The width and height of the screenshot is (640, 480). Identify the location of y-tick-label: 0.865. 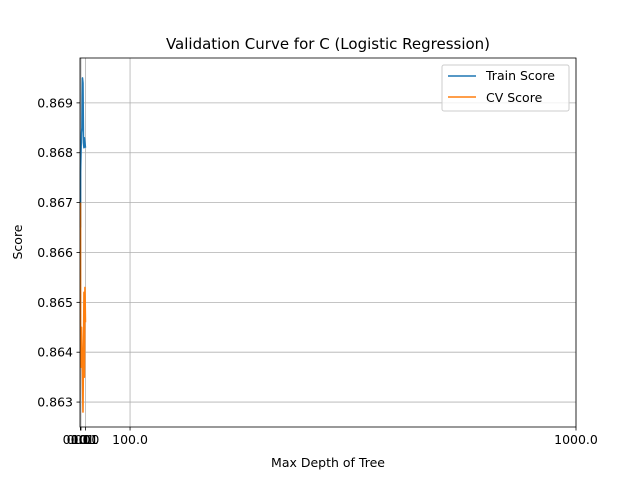
(55, 302).